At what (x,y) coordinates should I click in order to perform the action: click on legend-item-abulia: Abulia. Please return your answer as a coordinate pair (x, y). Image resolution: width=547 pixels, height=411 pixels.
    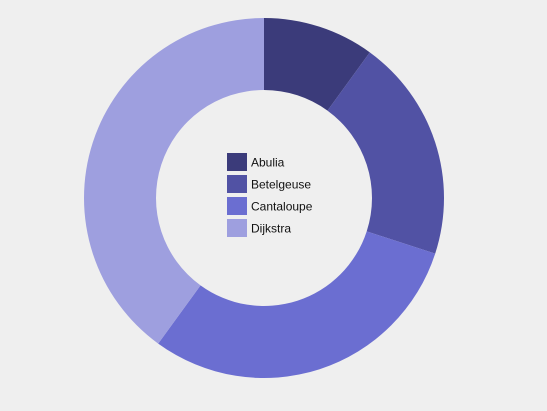
    Looking at the image, I should click on (256, 162).